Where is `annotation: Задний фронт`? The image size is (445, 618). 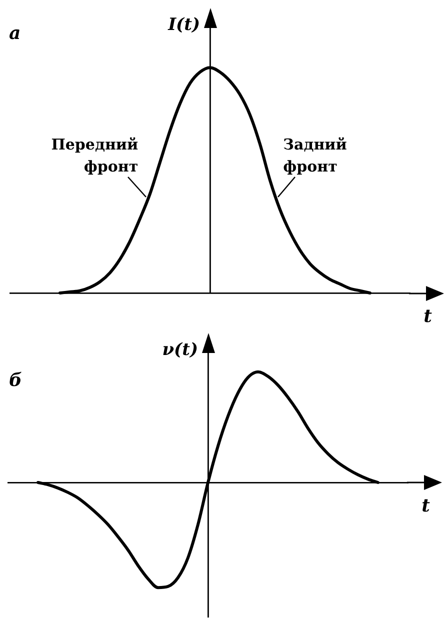
annotation: Задний фронт is located at coordinates (315, 155).